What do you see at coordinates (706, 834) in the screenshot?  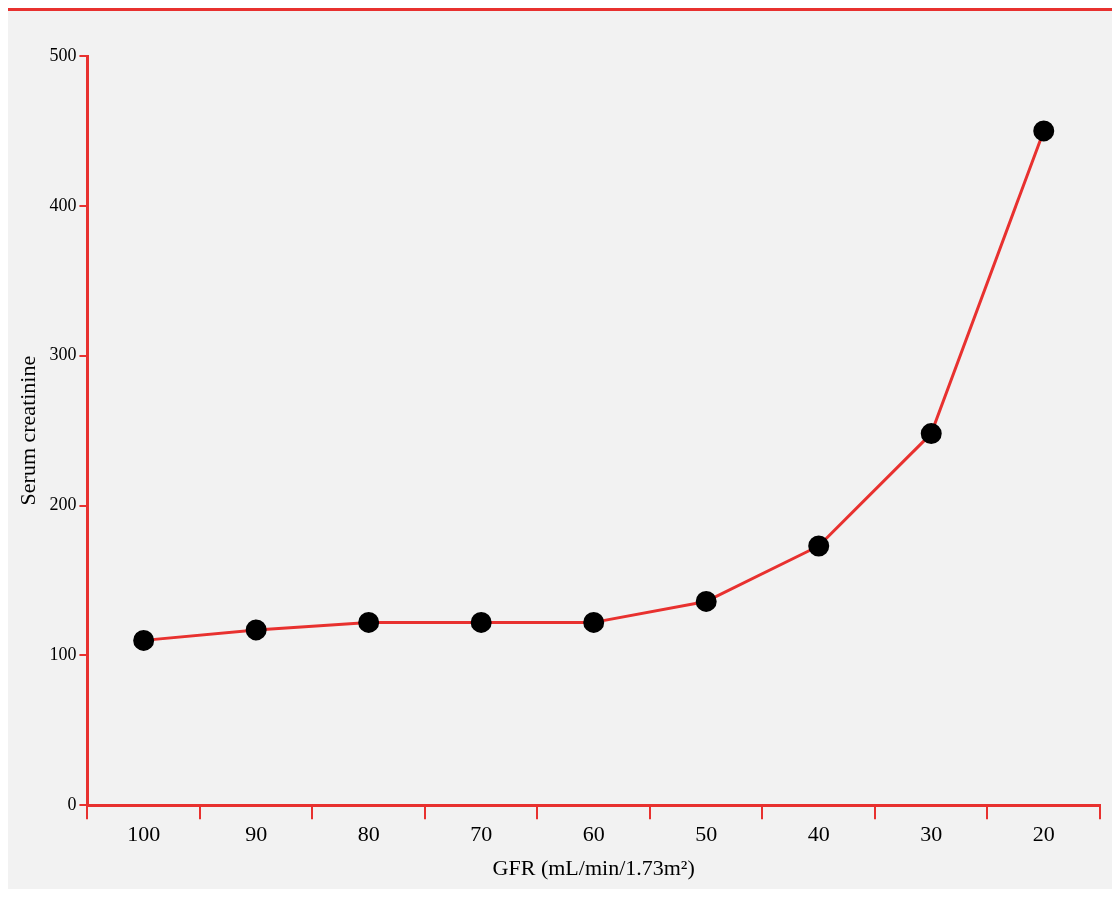 I see `x-tick-label: 50` at bounding box center [706, 834].